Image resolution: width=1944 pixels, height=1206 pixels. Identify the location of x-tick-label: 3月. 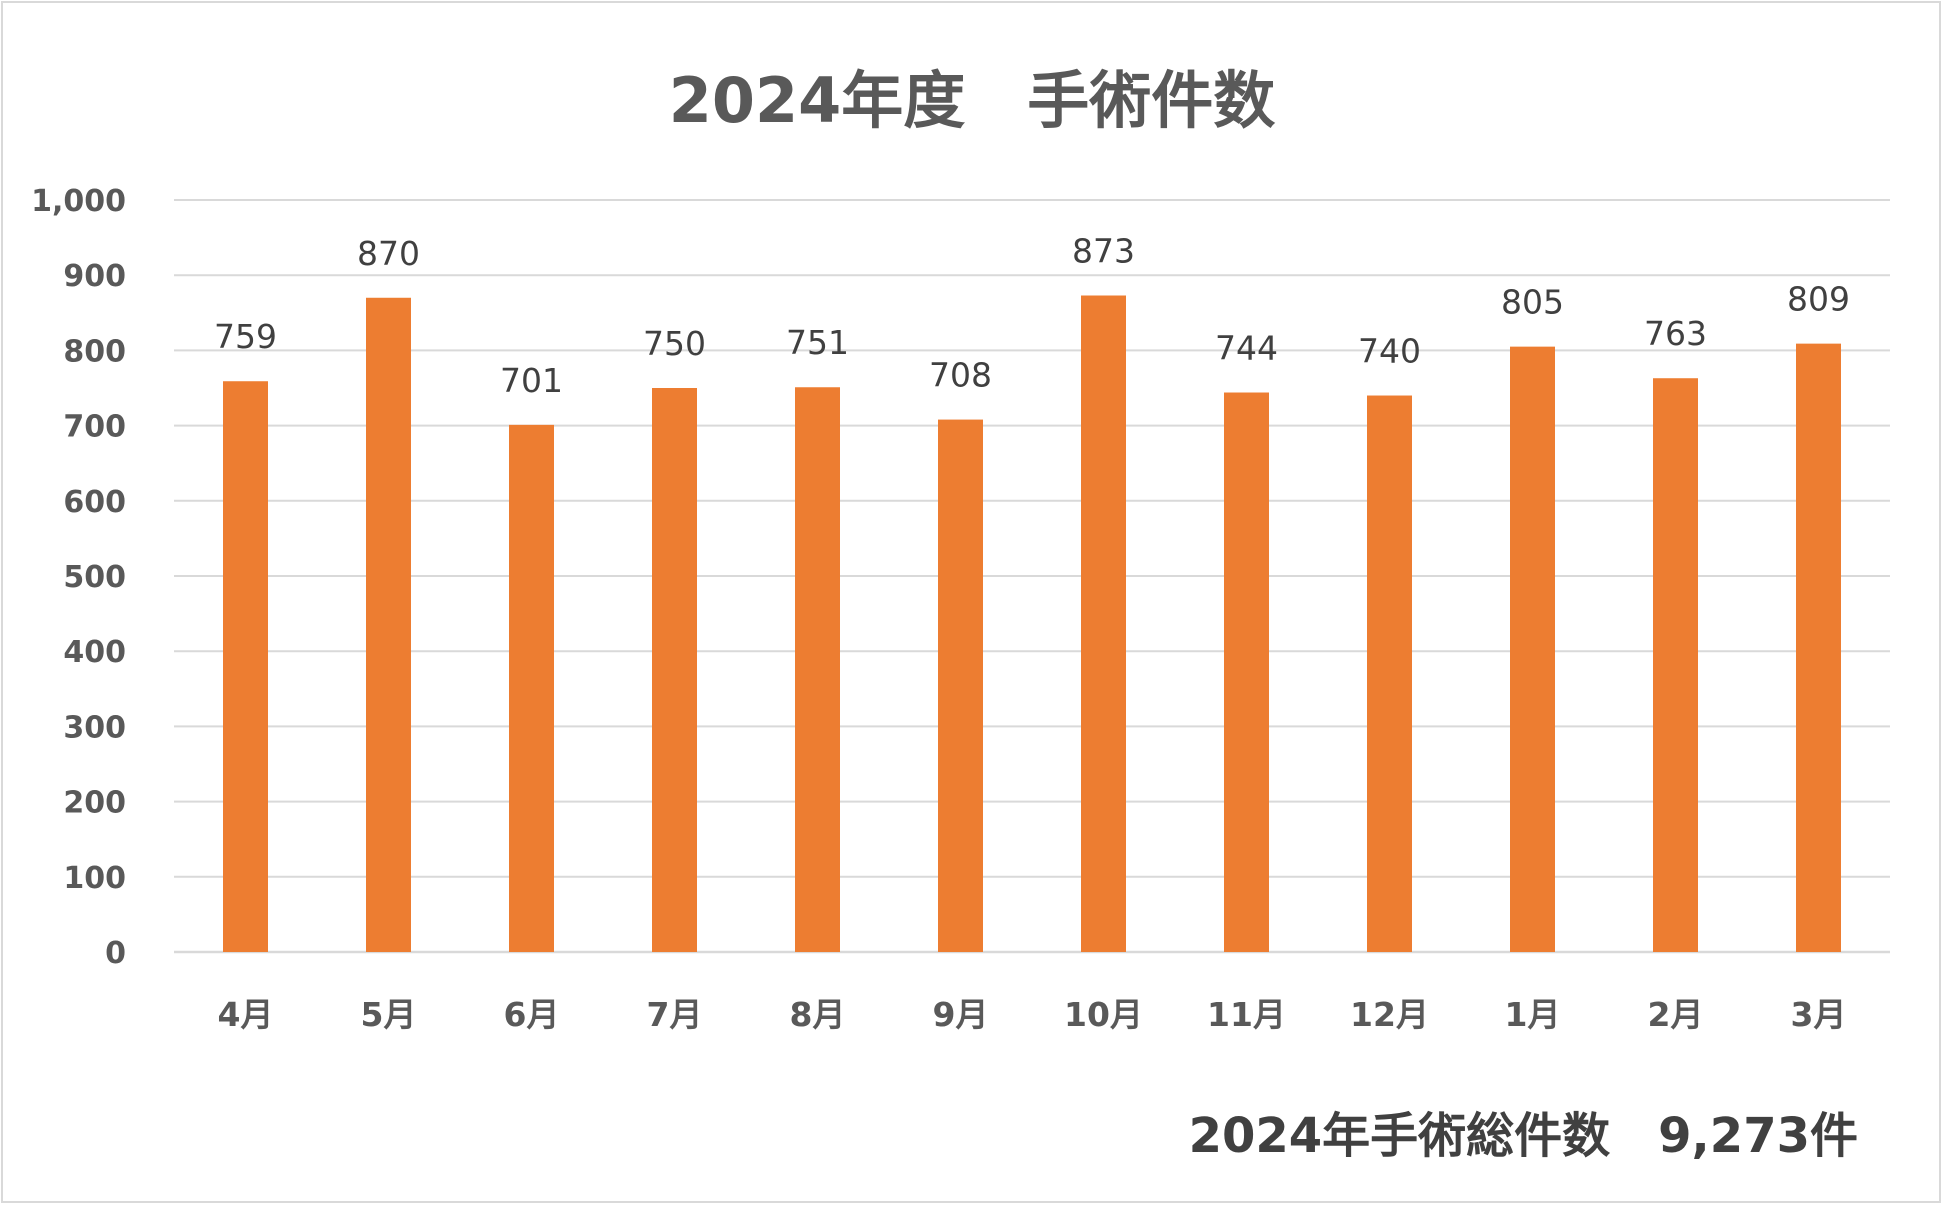
(1819, 1014).